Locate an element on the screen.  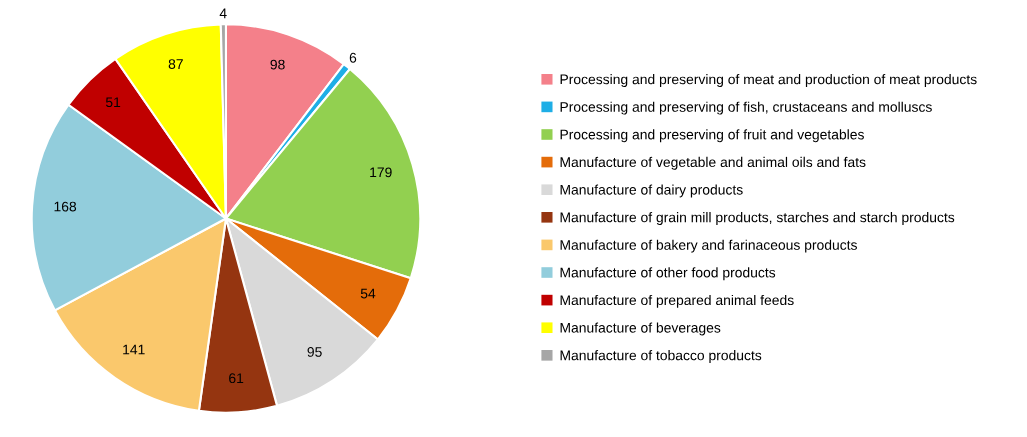
legend-label: Manufacture of vegetable and animal oils and fats is located at coordinates (713, 163).